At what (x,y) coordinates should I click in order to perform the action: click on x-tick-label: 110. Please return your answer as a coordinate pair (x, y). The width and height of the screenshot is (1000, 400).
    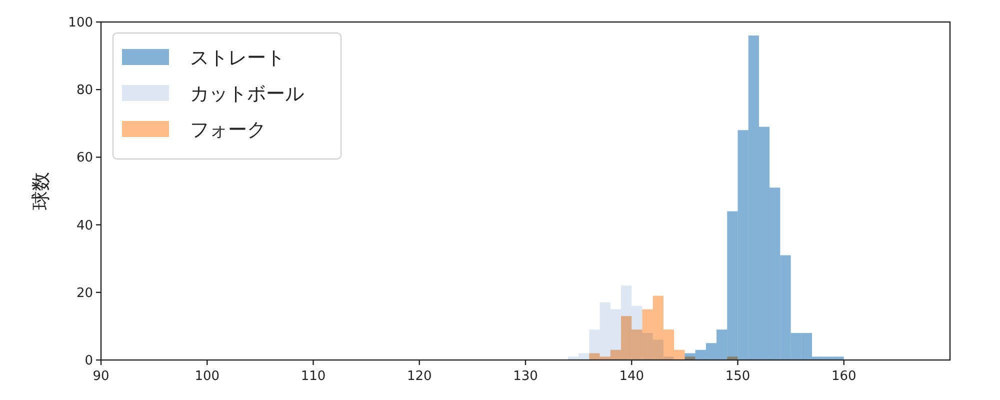
    Looking at the image, I should click on (313, 376).